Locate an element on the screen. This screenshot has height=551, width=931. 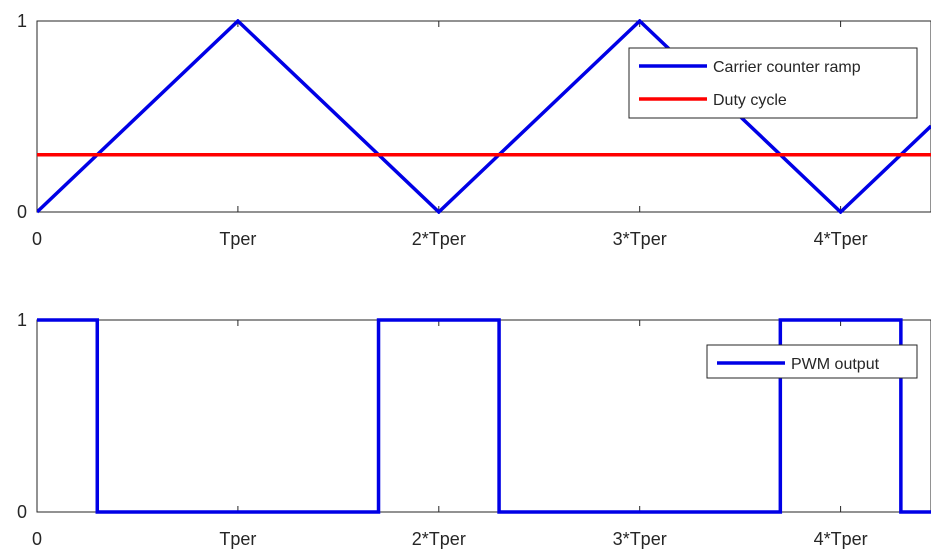
chart-0-legend-box is located at coordinates (773, 83).